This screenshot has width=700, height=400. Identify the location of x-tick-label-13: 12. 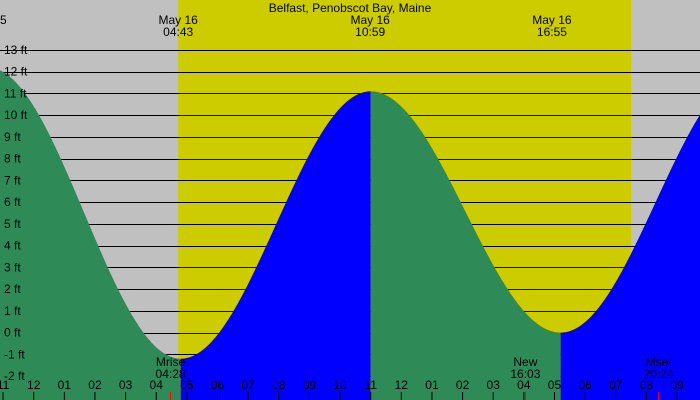
(402, 385).